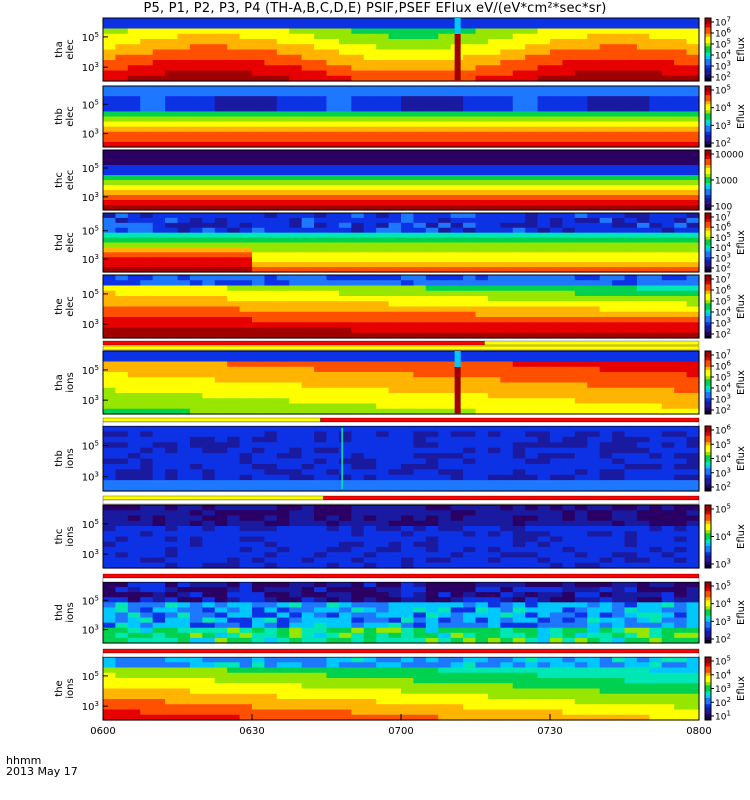  I want to click on y-tick-label: 105, so click(90, 294).